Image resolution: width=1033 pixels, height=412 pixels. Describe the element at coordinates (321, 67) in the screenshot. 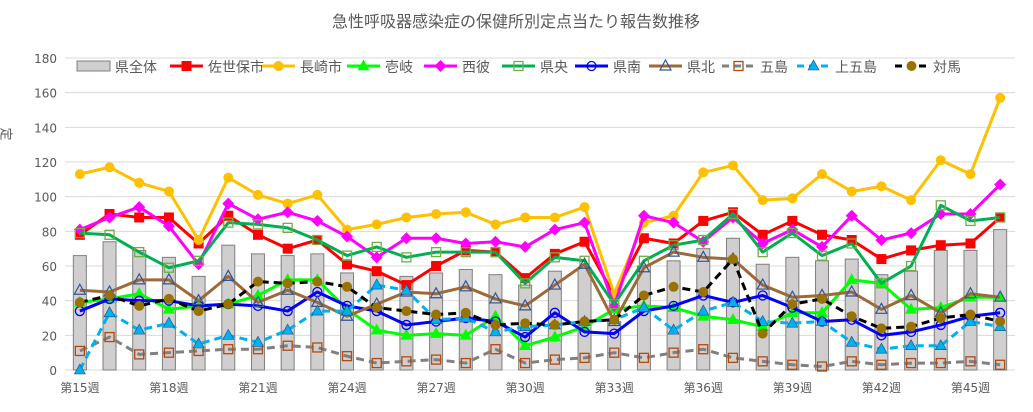

I see `legend-label: 長崎市` at that location.